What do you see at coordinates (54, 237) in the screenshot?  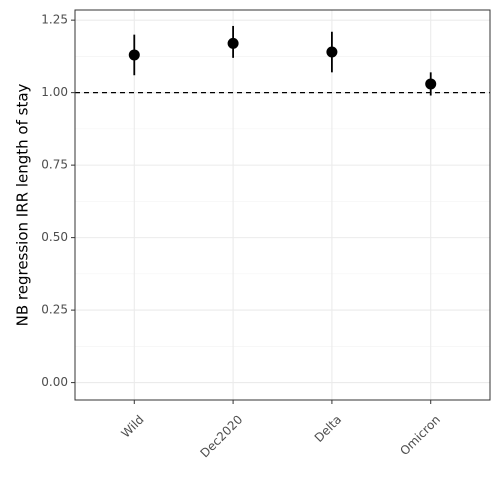 I see `y-tick-label: 0.50` at bounding box center [54, 237].